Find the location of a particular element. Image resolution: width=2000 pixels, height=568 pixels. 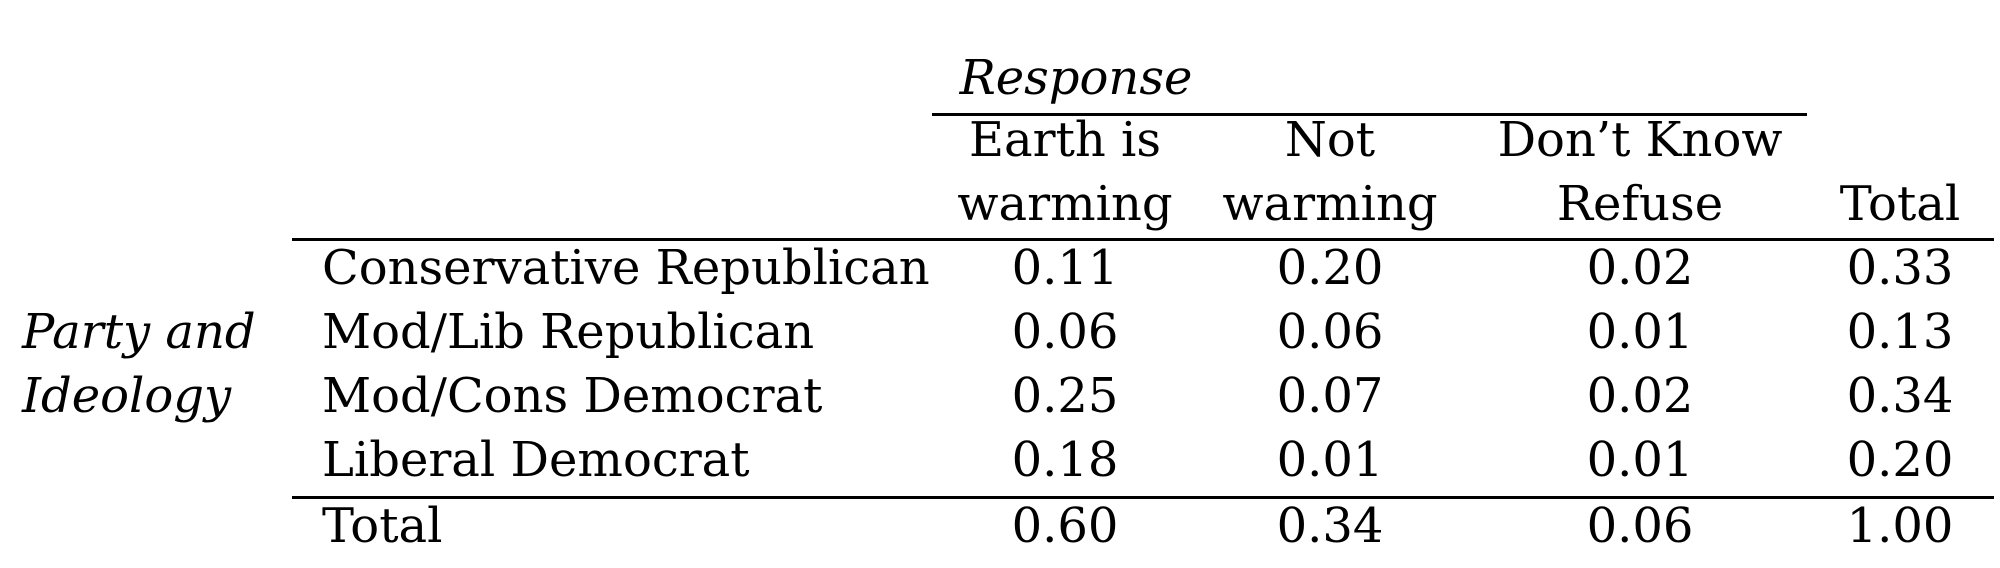

response-rule is located at coordinates (1369, 114).